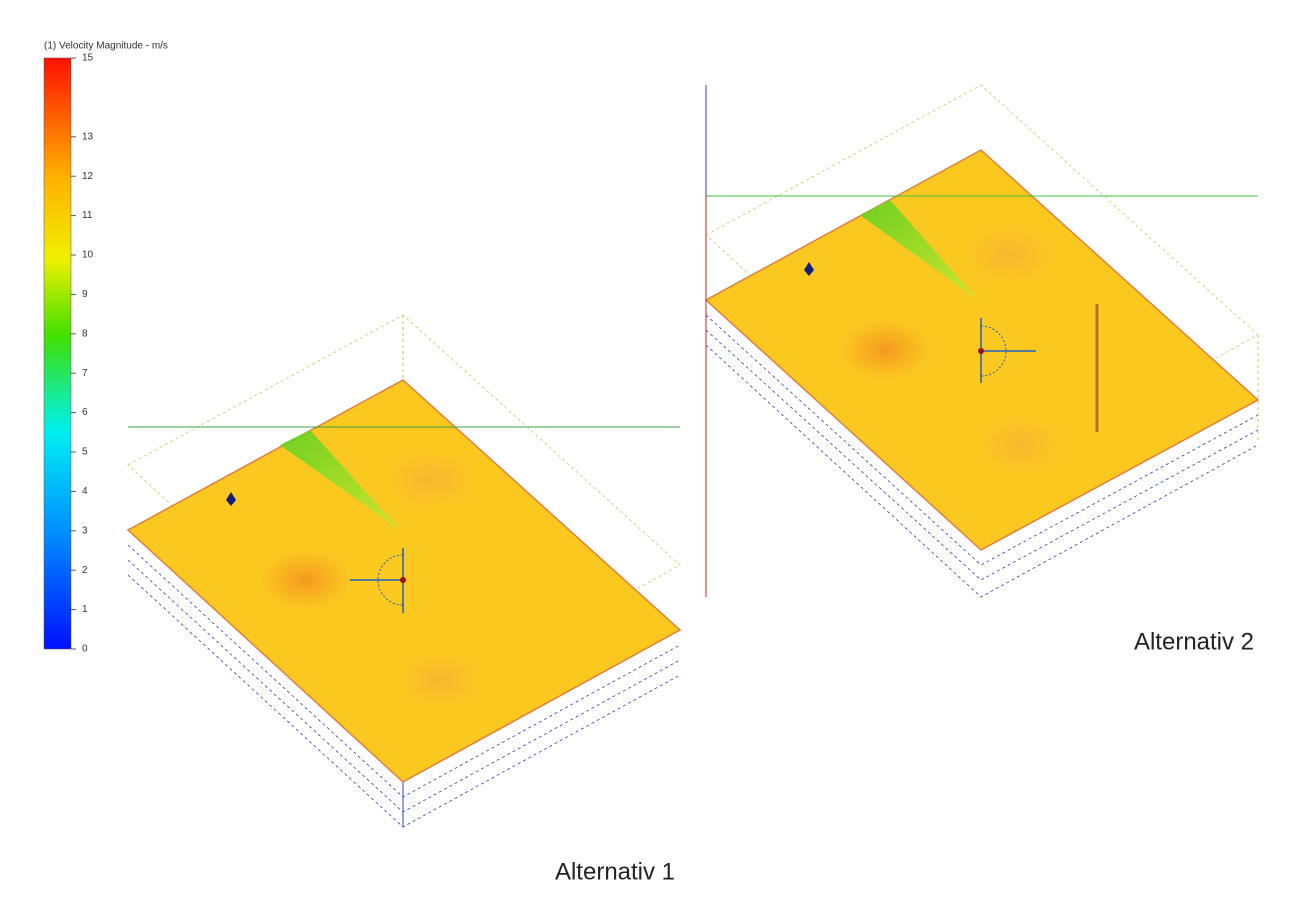  What do you see at coordinates (85, 649) in the screenshot?
I see `colorbar-tick-label: 0` at bounding box center [85, 649].